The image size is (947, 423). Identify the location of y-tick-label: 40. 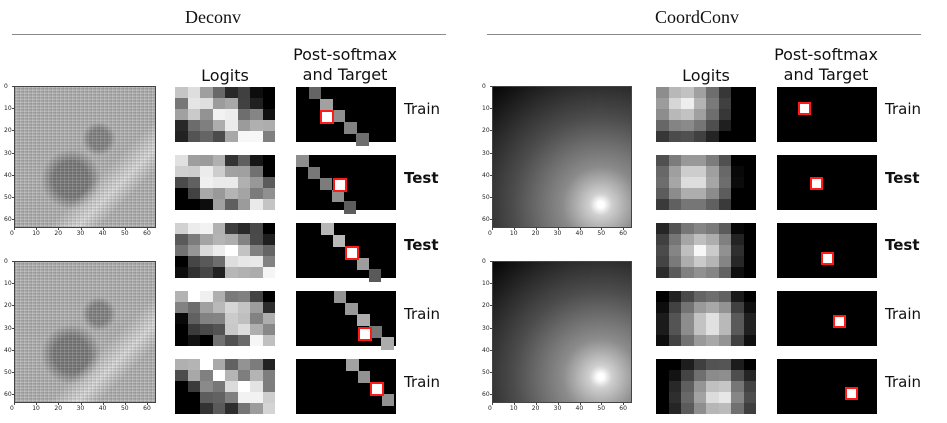
(8, 350).